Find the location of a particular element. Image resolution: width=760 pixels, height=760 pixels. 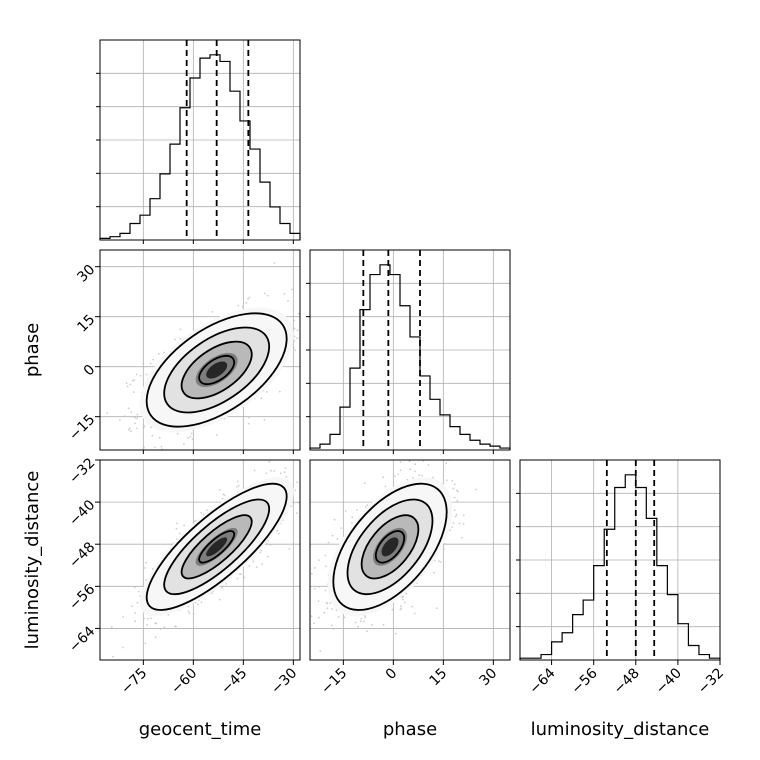

panel-geocent_time-vs-luminosity_distance is located at coordinates (203, 560).